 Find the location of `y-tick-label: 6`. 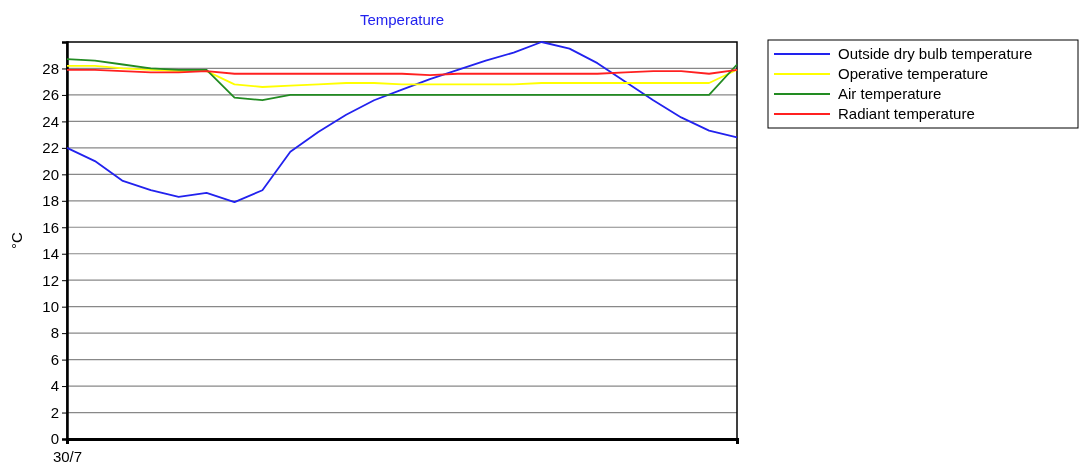

y-tick-label: 6 is located at coordinates (54, 359).